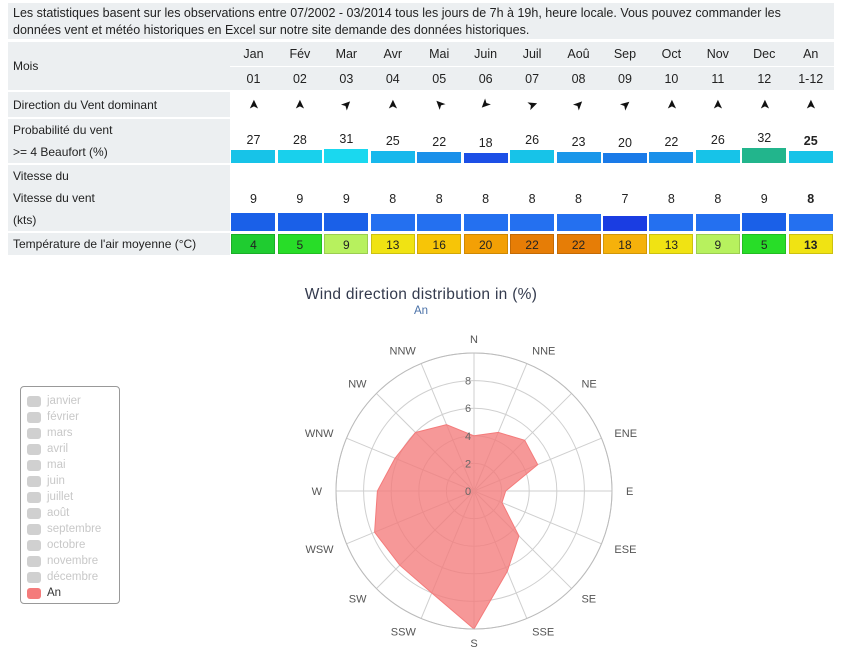 The image size is (842, 662). Describe the element at coordinates (253, 140) in the screenshot. I see `probability-cell: 27` at that location.